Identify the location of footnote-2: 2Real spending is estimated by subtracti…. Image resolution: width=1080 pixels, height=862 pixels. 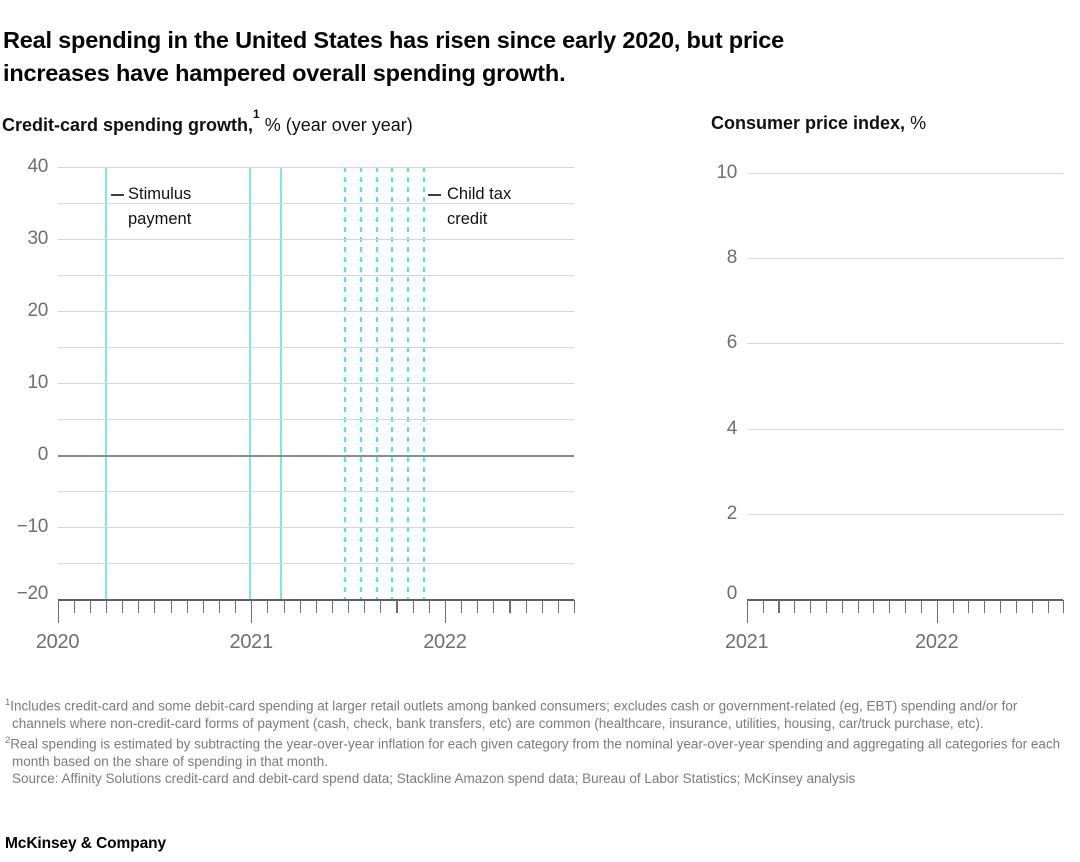
(538, 751).